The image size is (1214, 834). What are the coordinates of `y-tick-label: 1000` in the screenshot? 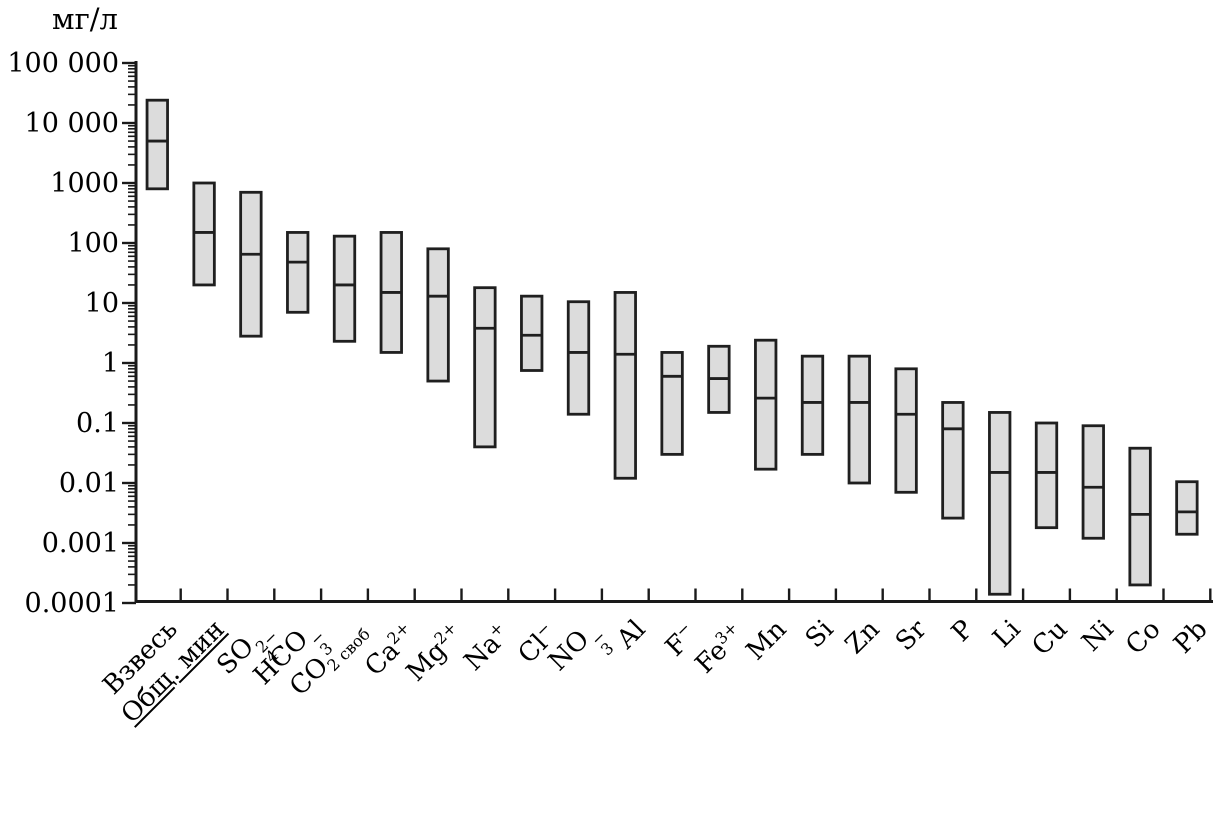 It's located at (84, 183).